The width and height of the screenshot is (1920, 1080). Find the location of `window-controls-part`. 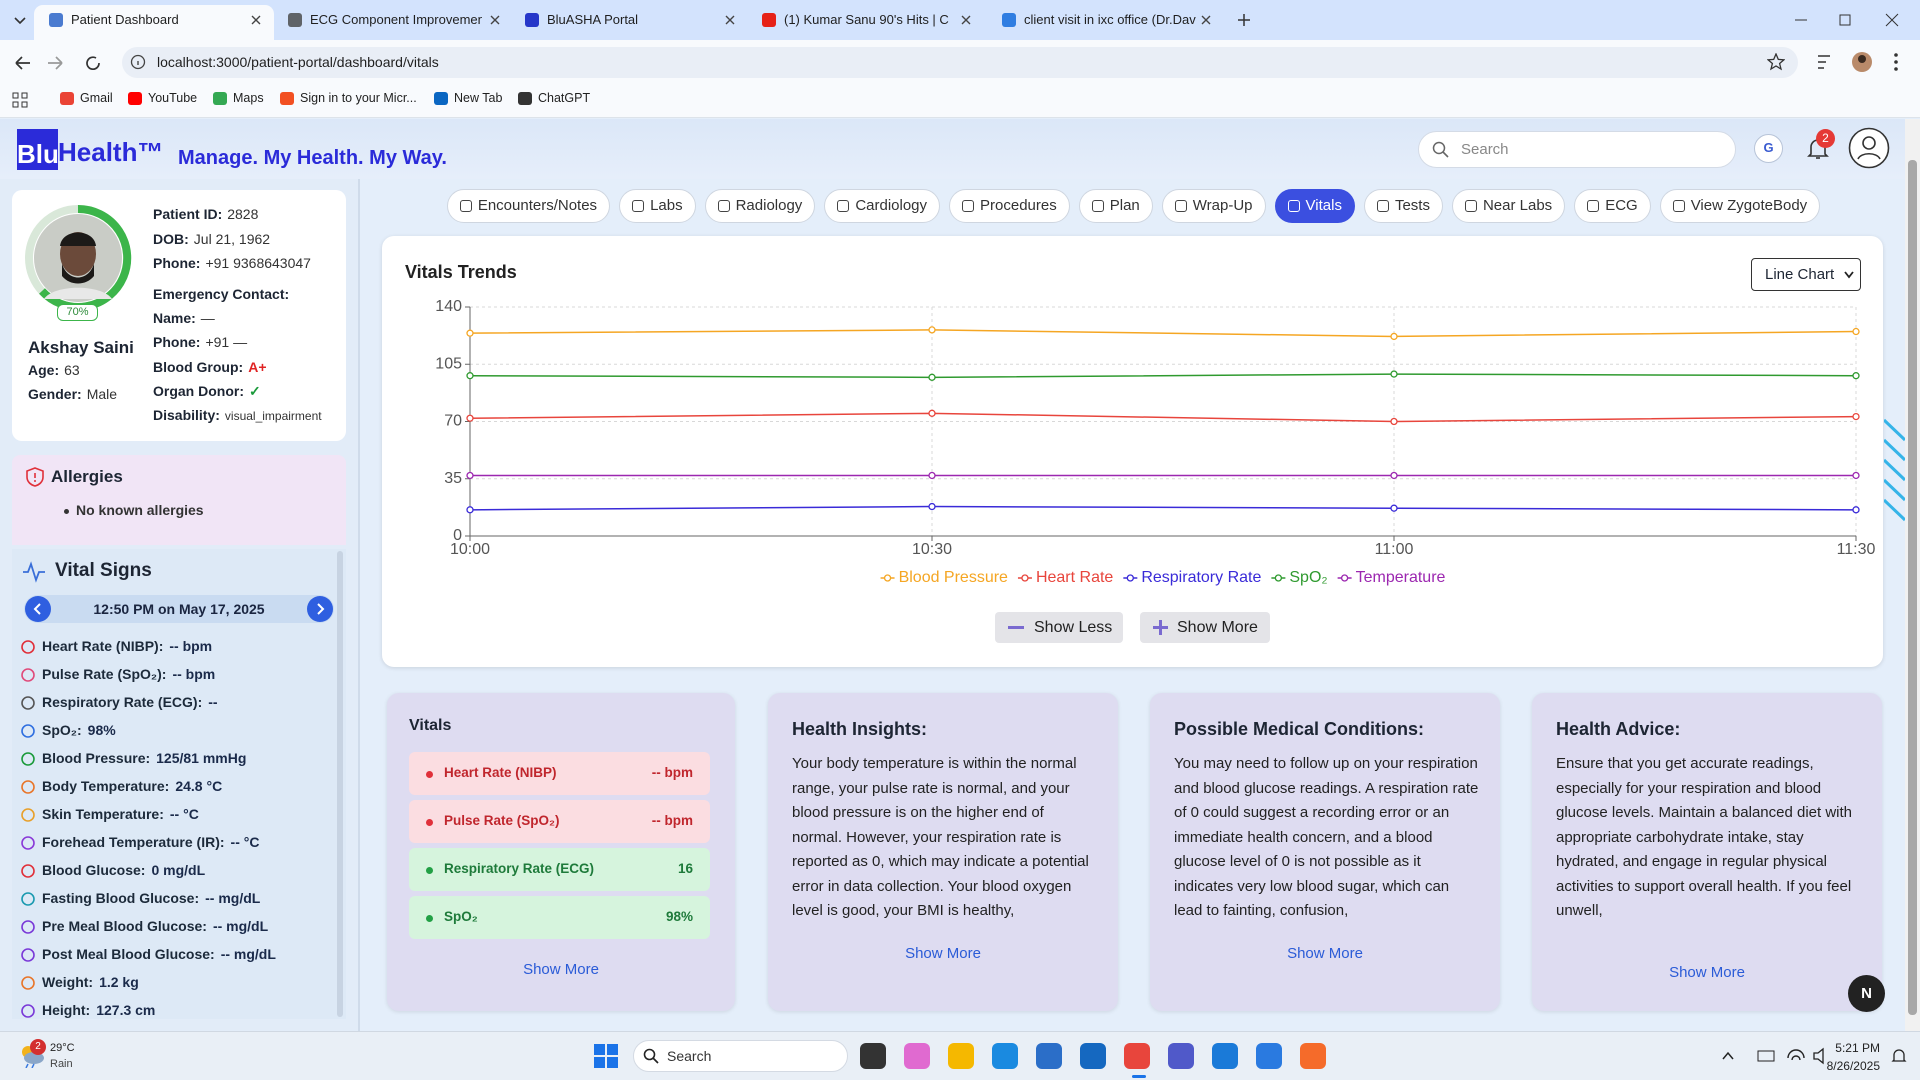

window-controls-part is located at coordinates (1892, 20).